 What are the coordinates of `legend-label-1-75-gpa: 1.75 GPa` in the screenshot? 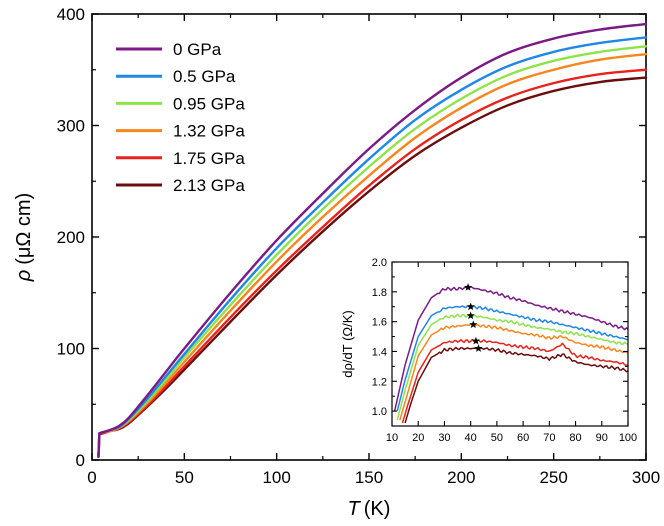 It's located at (209, 158).